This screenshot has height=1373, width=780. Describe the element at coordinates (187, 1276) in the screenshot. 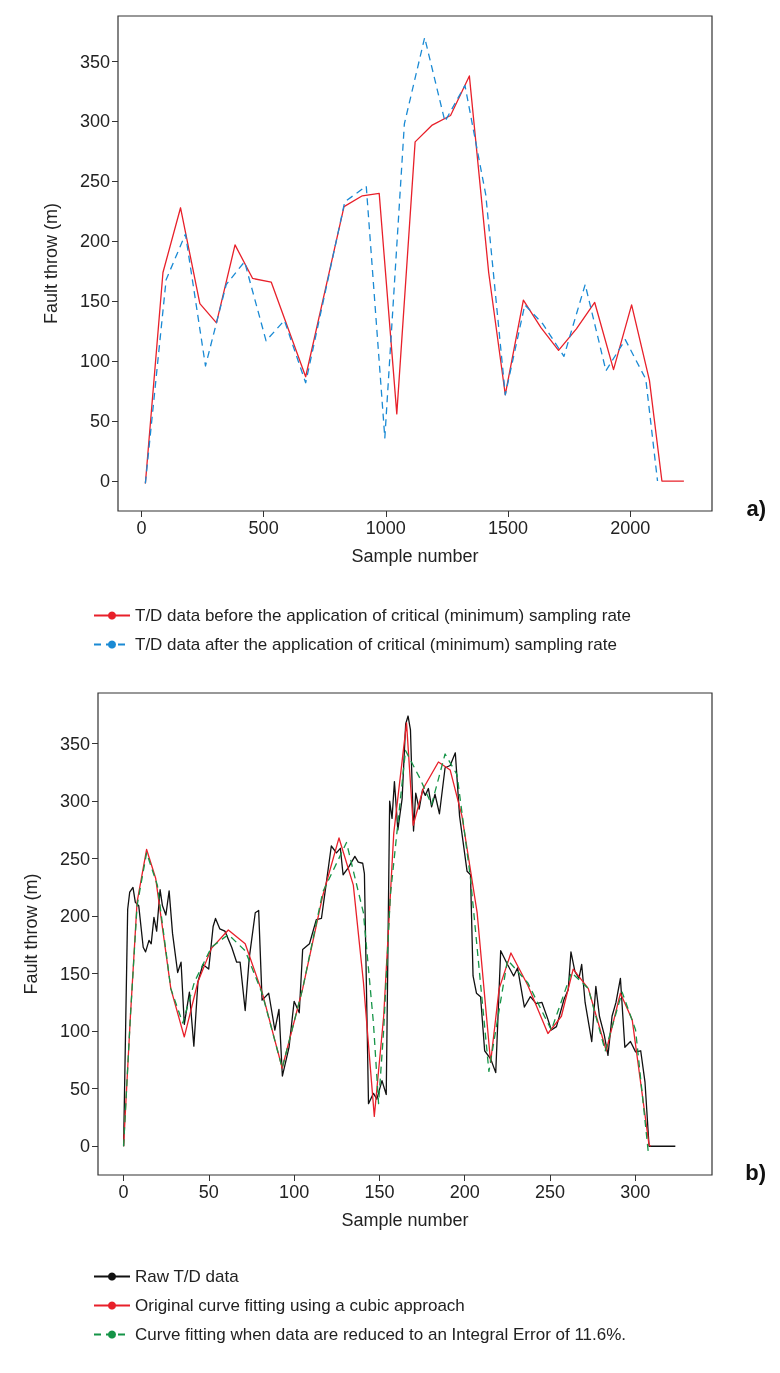

I see `legend-label: Raw T/D data` at that location.